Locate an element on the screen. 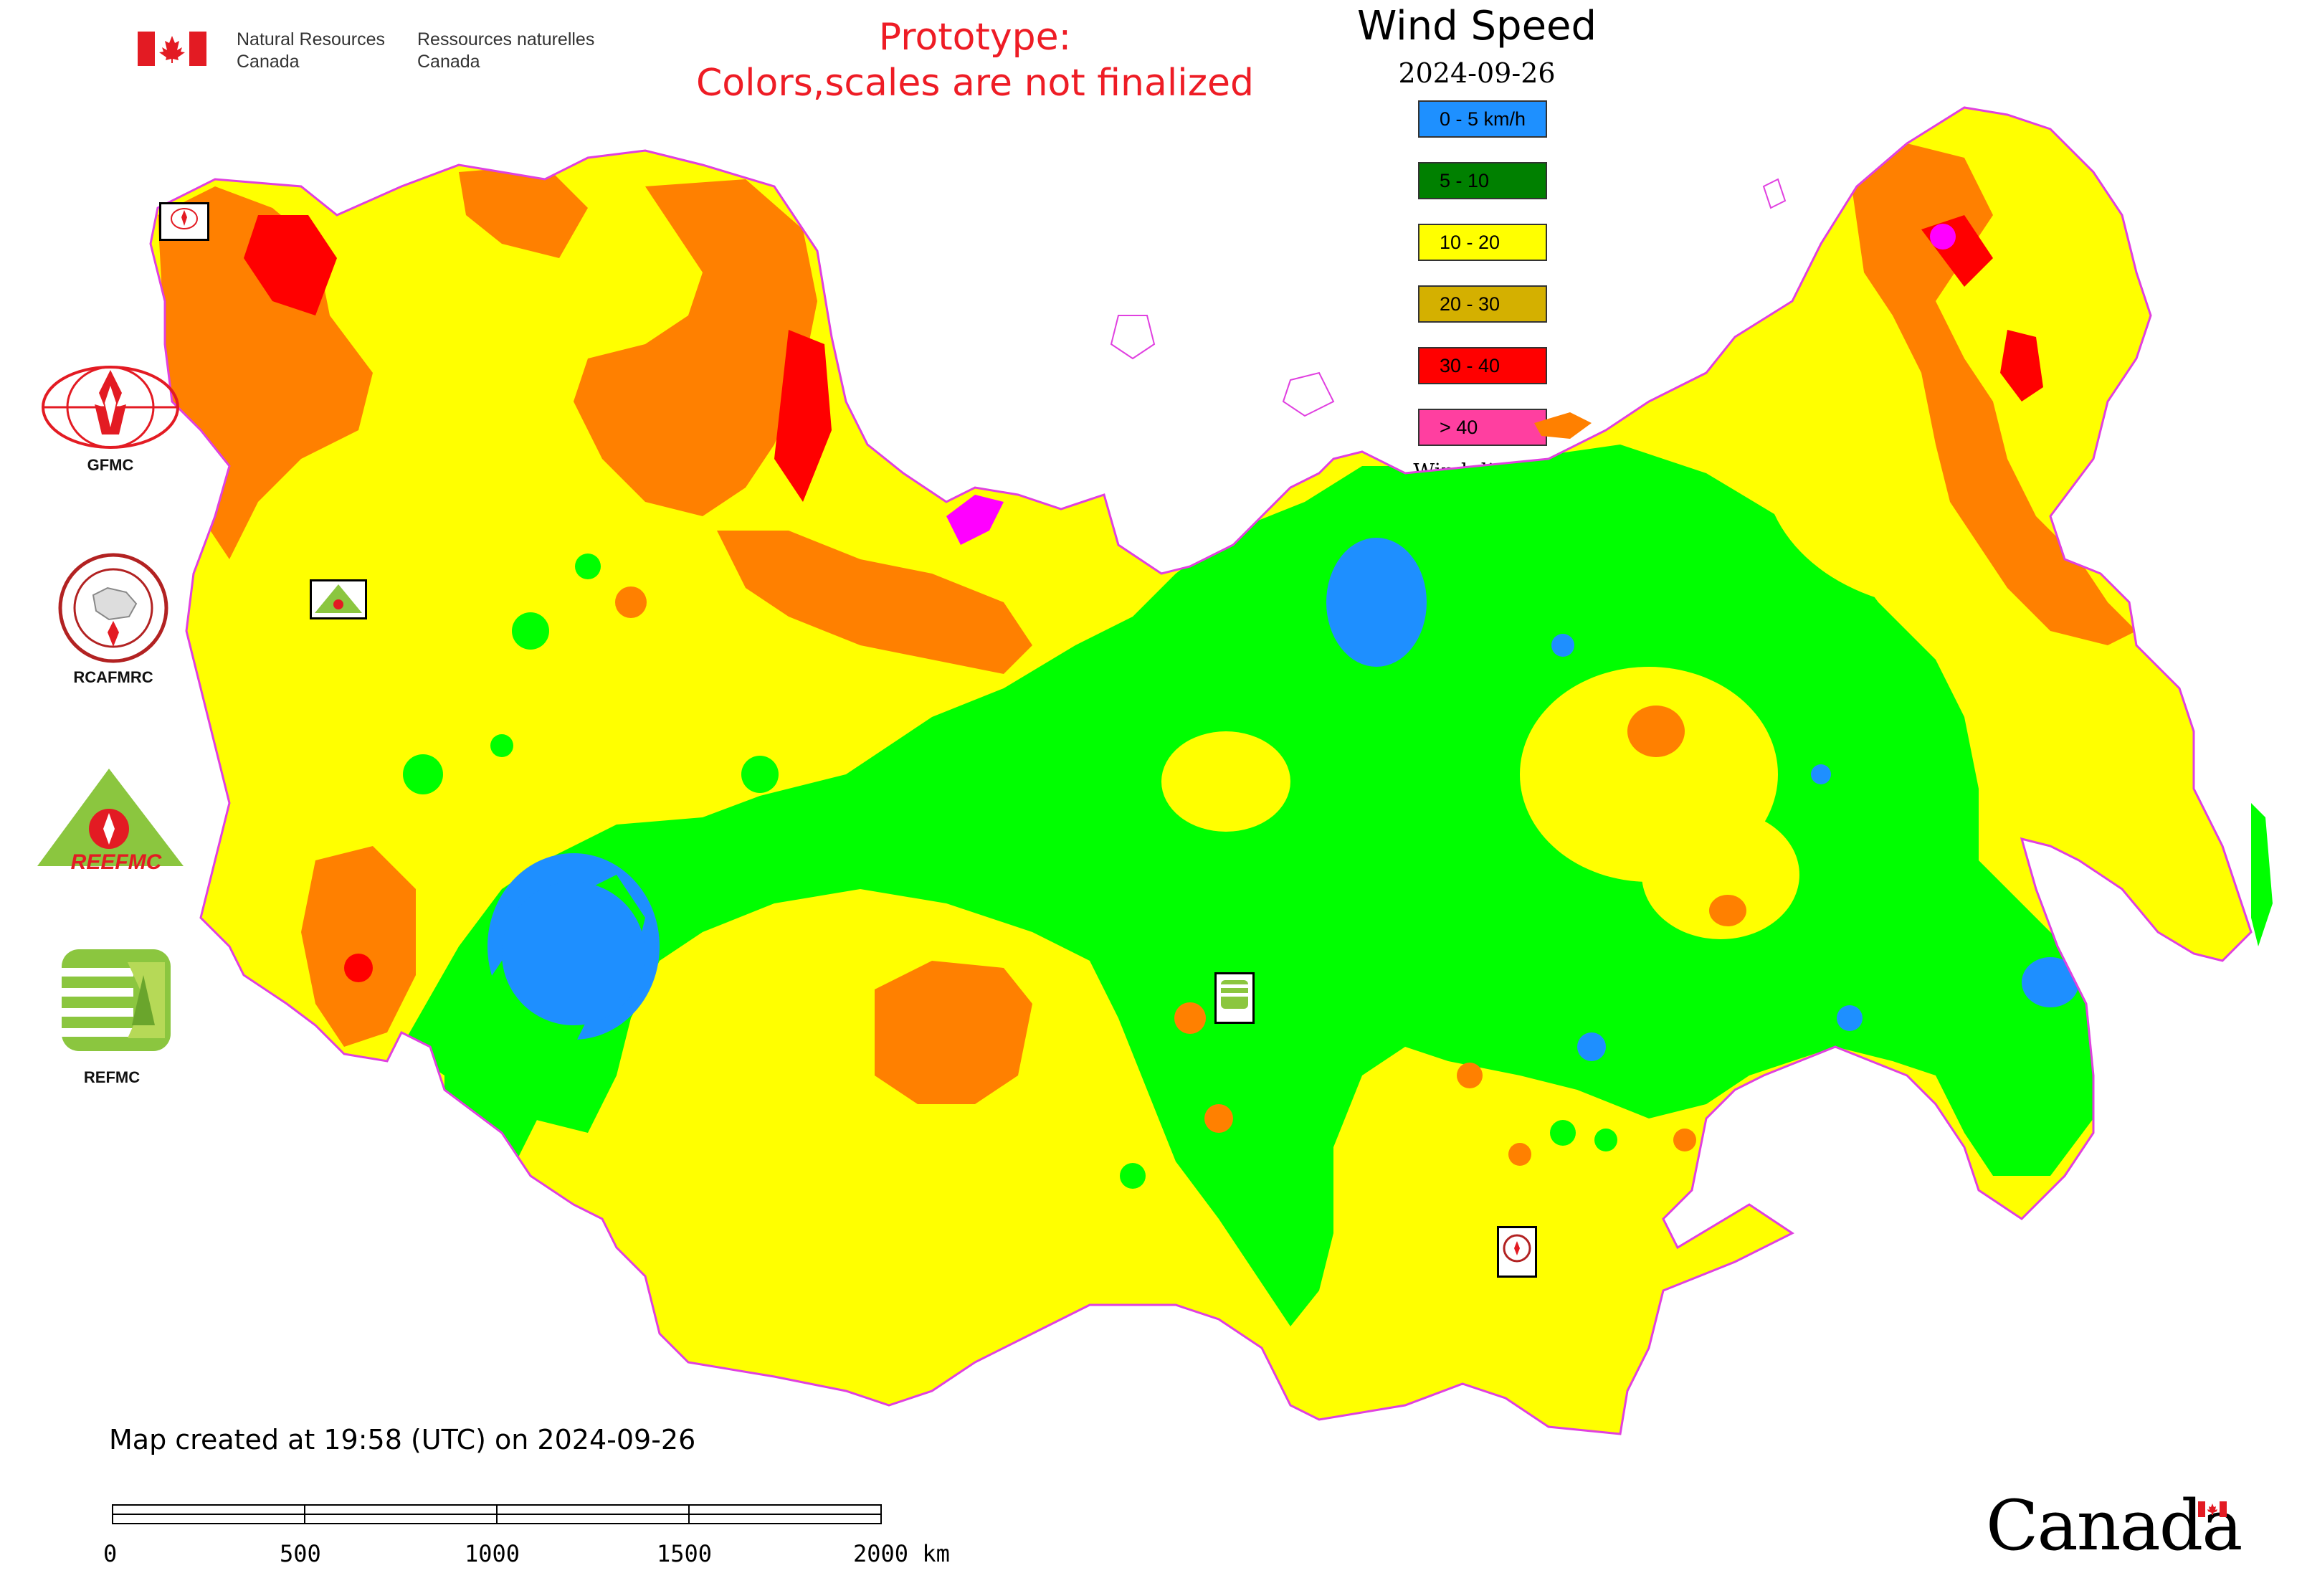  refmc-logo is located at coordinates (116, 1001).